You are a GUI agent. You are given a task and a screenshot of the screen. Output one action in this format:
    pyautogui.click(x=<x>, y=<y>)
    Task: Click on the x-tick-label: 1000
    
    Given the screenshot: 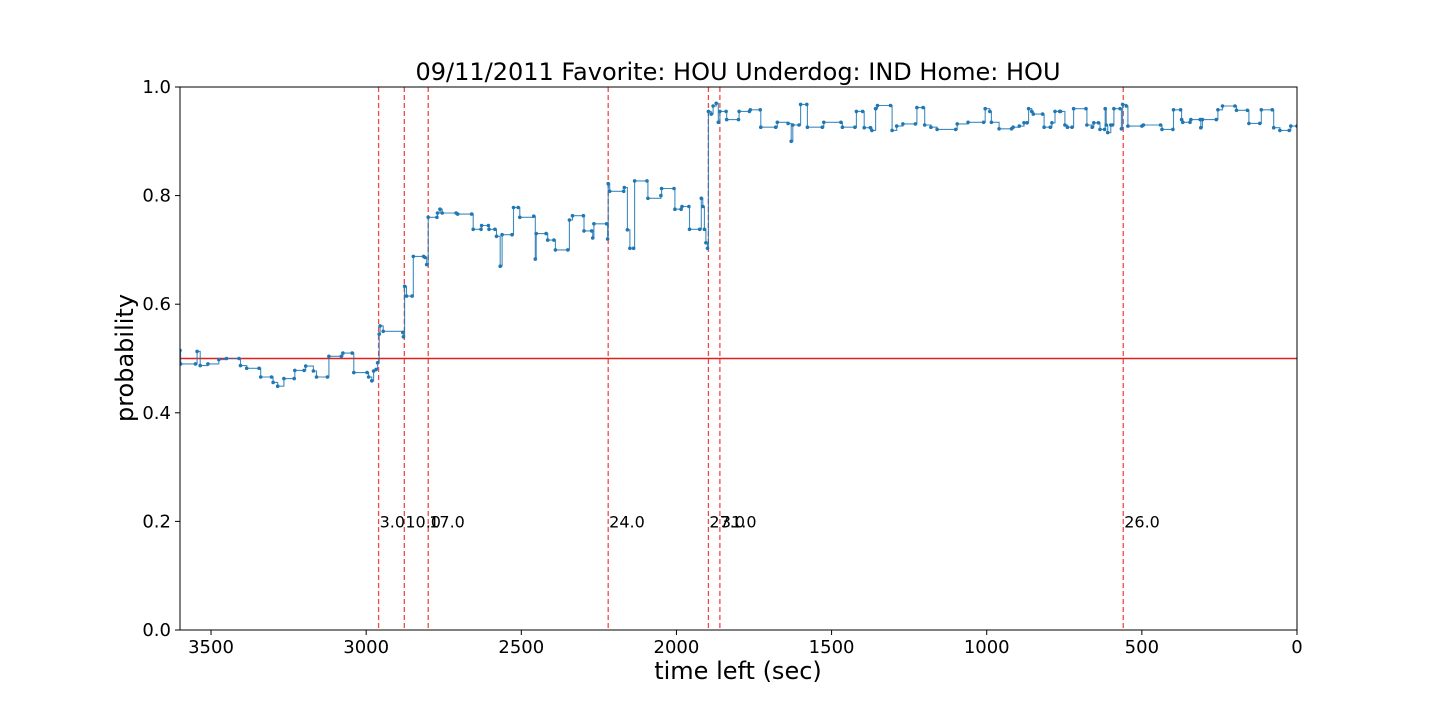 What is the action you would take?
    pyautogui.click(x=987, y=647)
    